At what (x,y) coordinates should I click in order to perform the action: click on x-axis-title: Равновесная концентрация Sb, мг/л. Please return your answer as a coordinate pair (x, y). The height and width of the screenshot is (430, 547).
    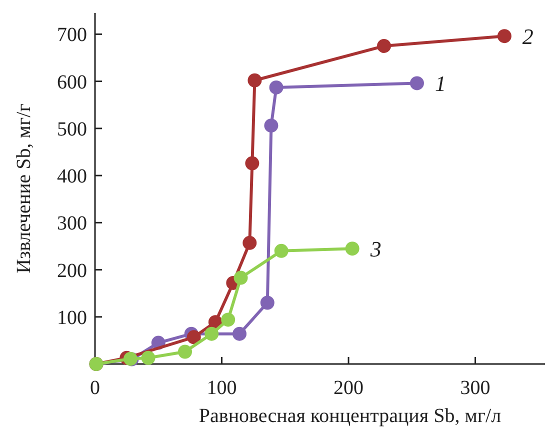
    Looking at the image, I should click on (350, 416).